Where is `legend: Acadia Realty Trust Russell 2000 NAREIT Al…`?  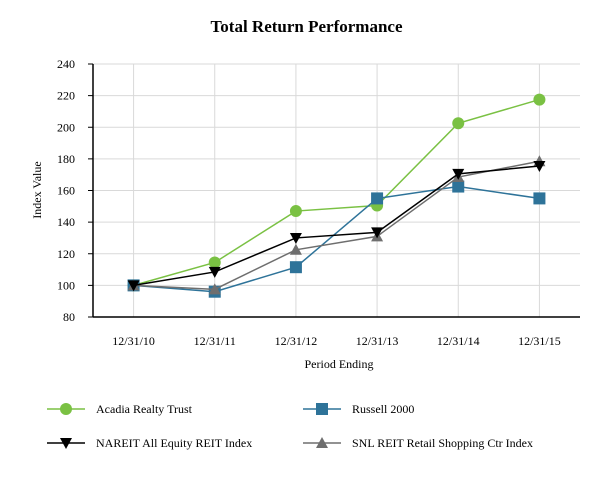 legend: Acadia Realty Trust Russell 2000 NAREIT Al… is located at coordinates (290, 426).